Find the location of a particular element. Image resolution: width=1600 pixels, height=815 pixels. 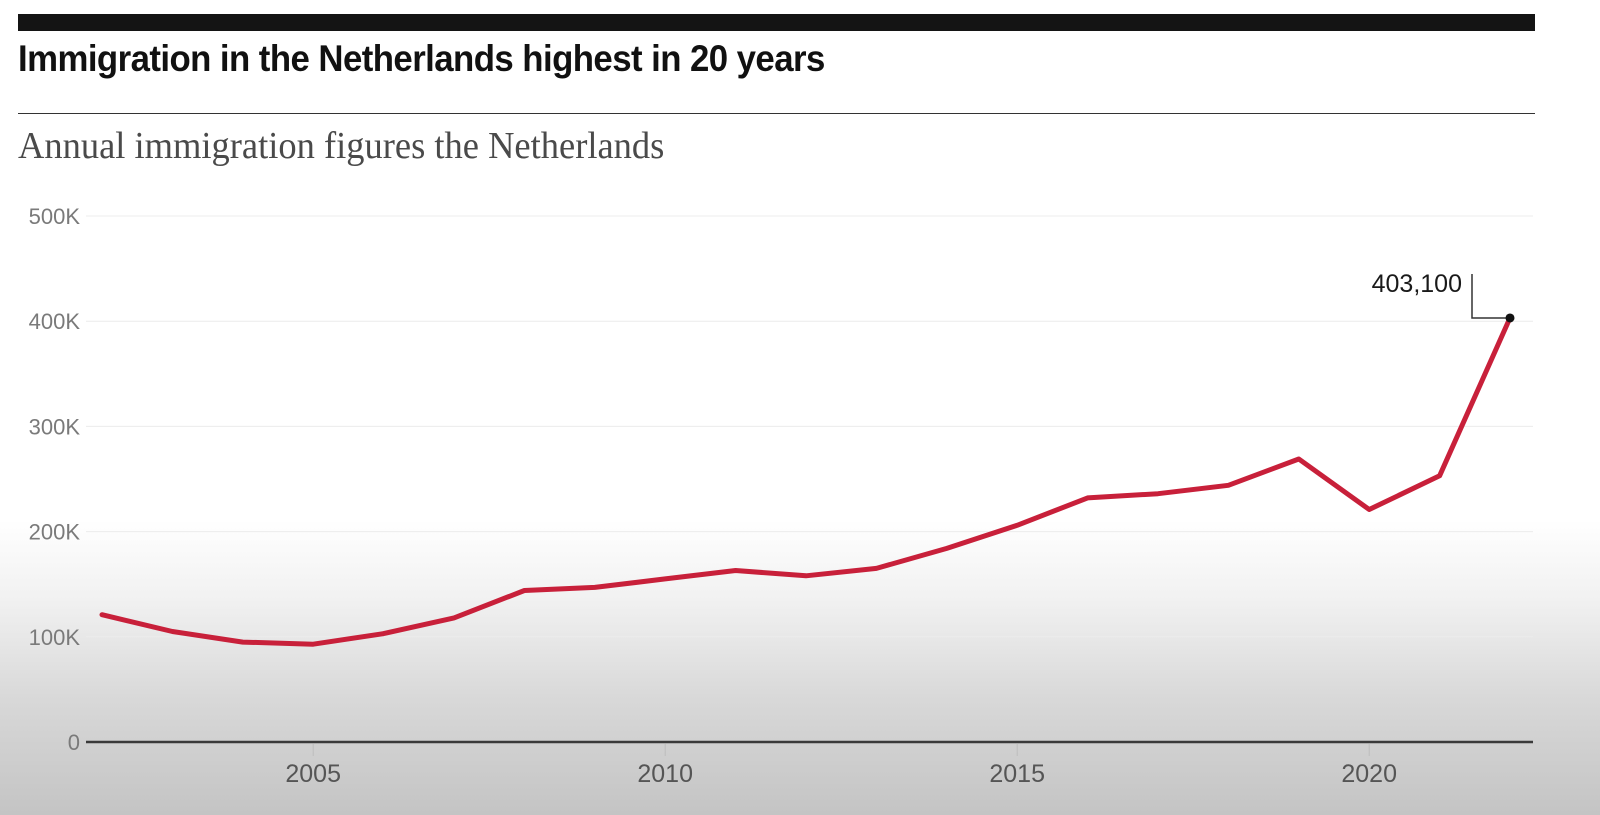

header-rule-thick is located at coordinates (776, 22).